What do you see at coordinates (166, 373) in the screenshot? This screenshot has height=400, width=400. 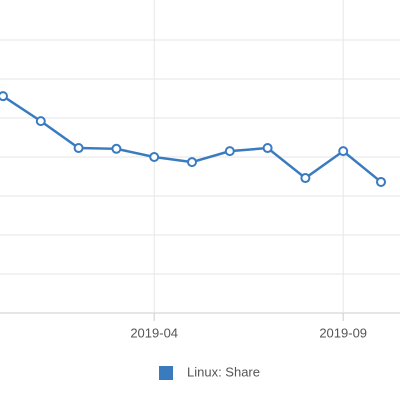 I see `legend-swatch` at bounding box center [166, 373].